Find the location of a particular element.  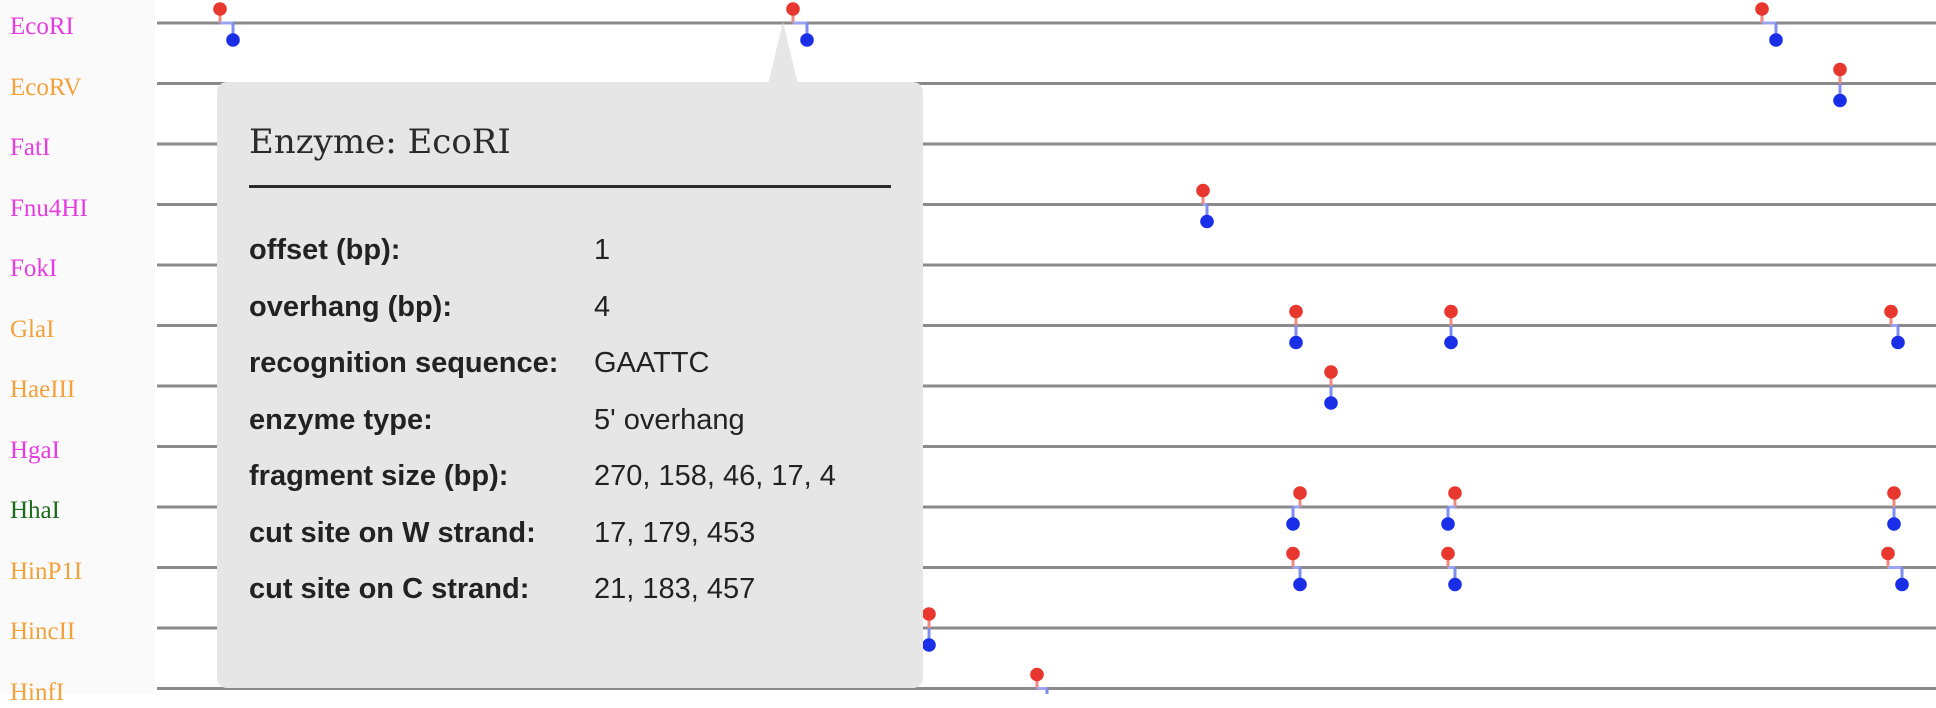

tooltip-row-key: cut site on W strand: is located at coordinates (392, 532).